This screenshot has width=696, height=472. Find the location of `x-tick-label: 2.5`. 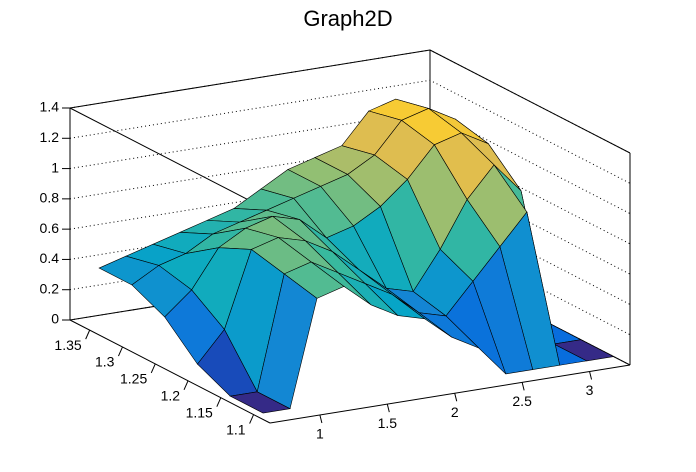

x-tick-label: 2.5 is located at coordinates (522, 401).